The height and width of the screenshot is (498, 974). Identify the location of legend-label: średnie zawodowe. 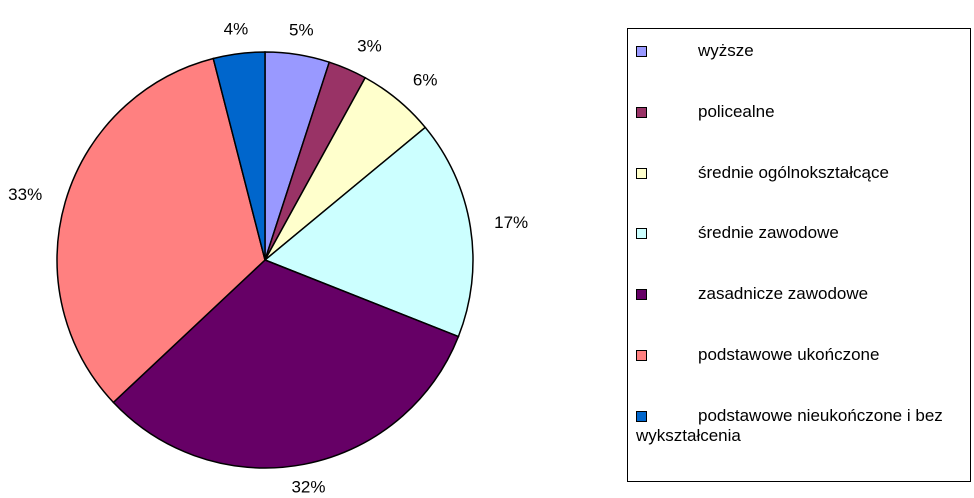
(768, 233).